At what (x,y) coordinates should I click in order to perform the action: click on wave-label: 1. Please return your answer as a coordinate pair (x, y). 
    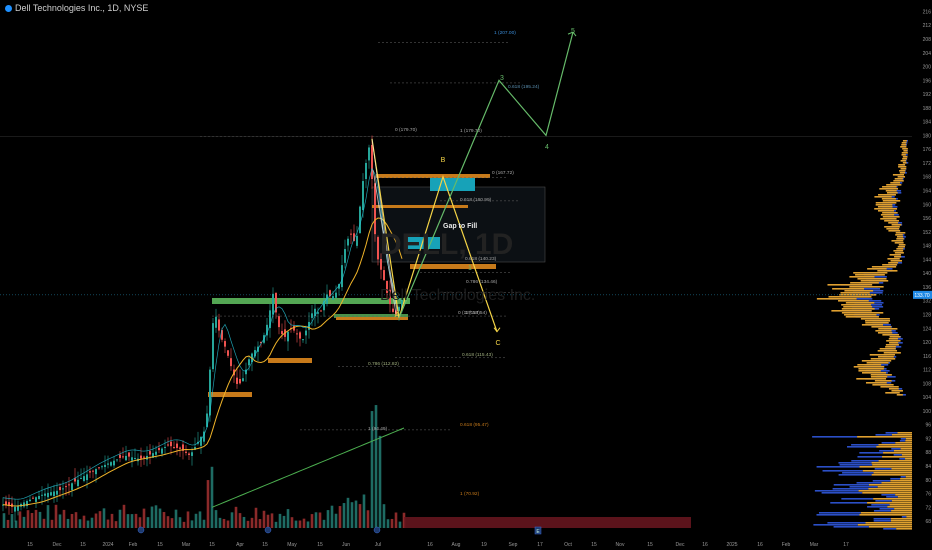
    Looking at the image, I should click on (470, 268).